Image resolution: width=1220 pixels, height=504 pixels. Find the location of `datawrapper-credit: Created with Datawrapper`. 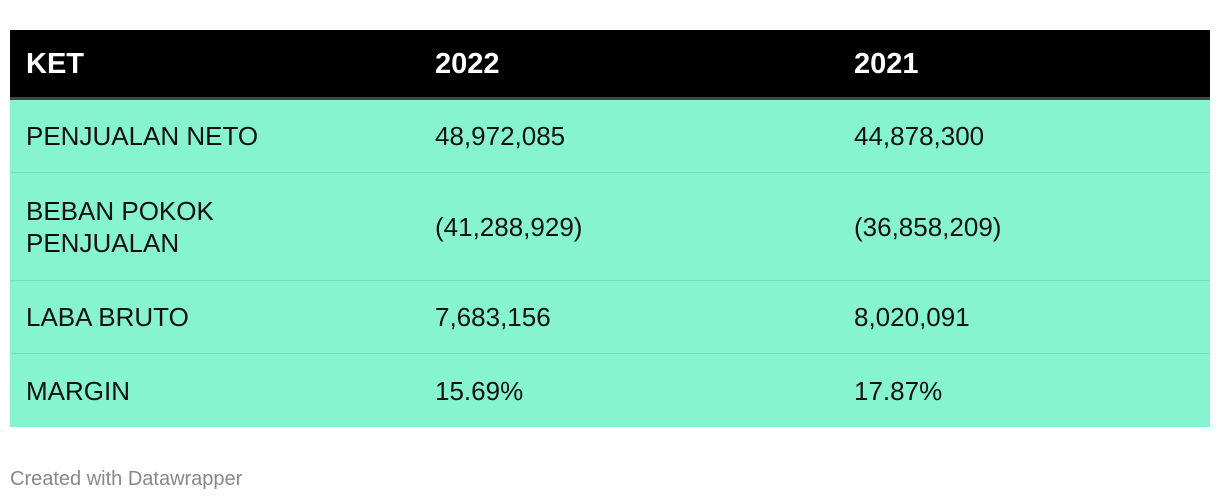

datawrapper-credit: Created with Datawrapper is located at coordinates (126, 479).